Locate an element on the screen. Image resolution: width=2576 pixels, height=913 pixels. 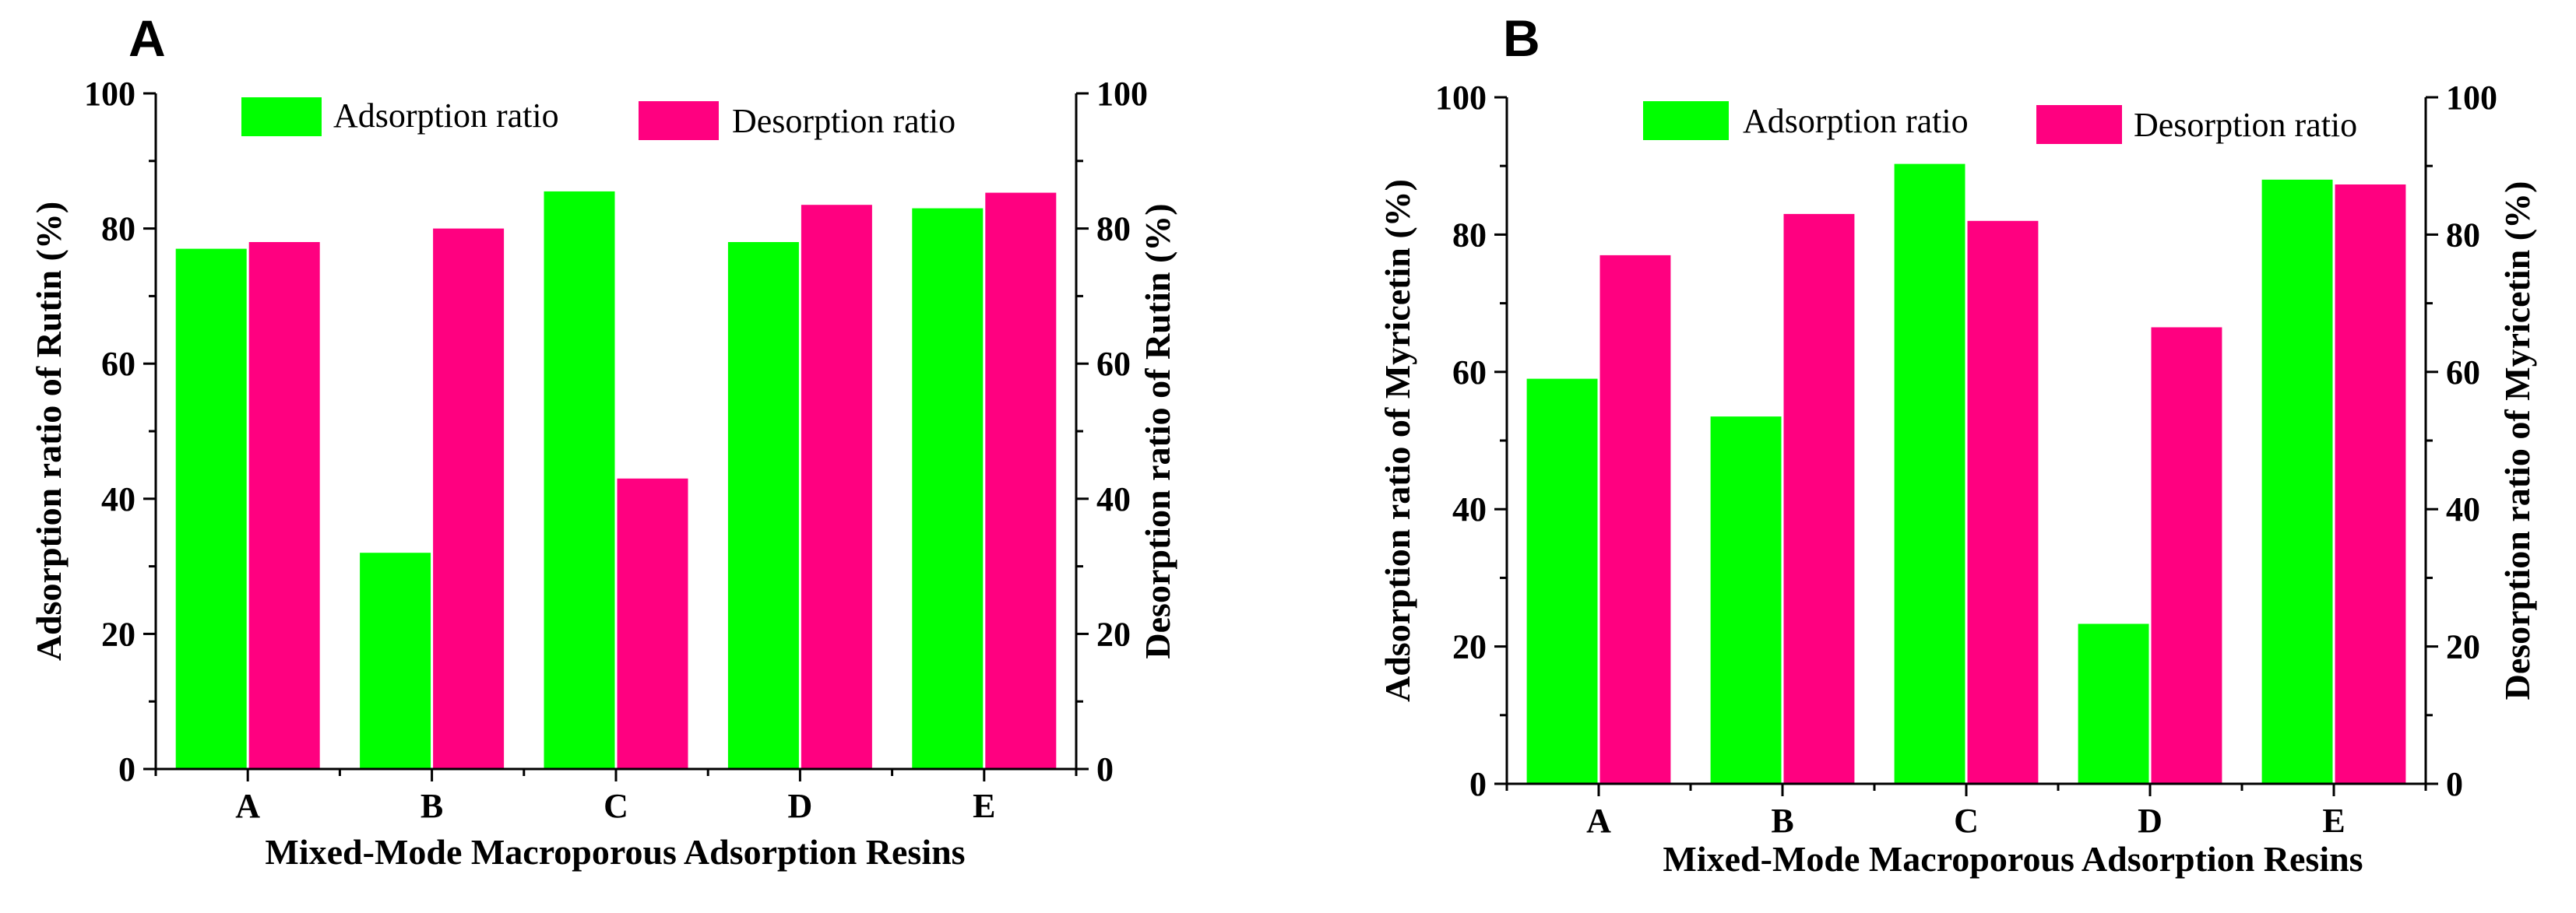
panel-letter: B is located at coordinates (1521, 38).